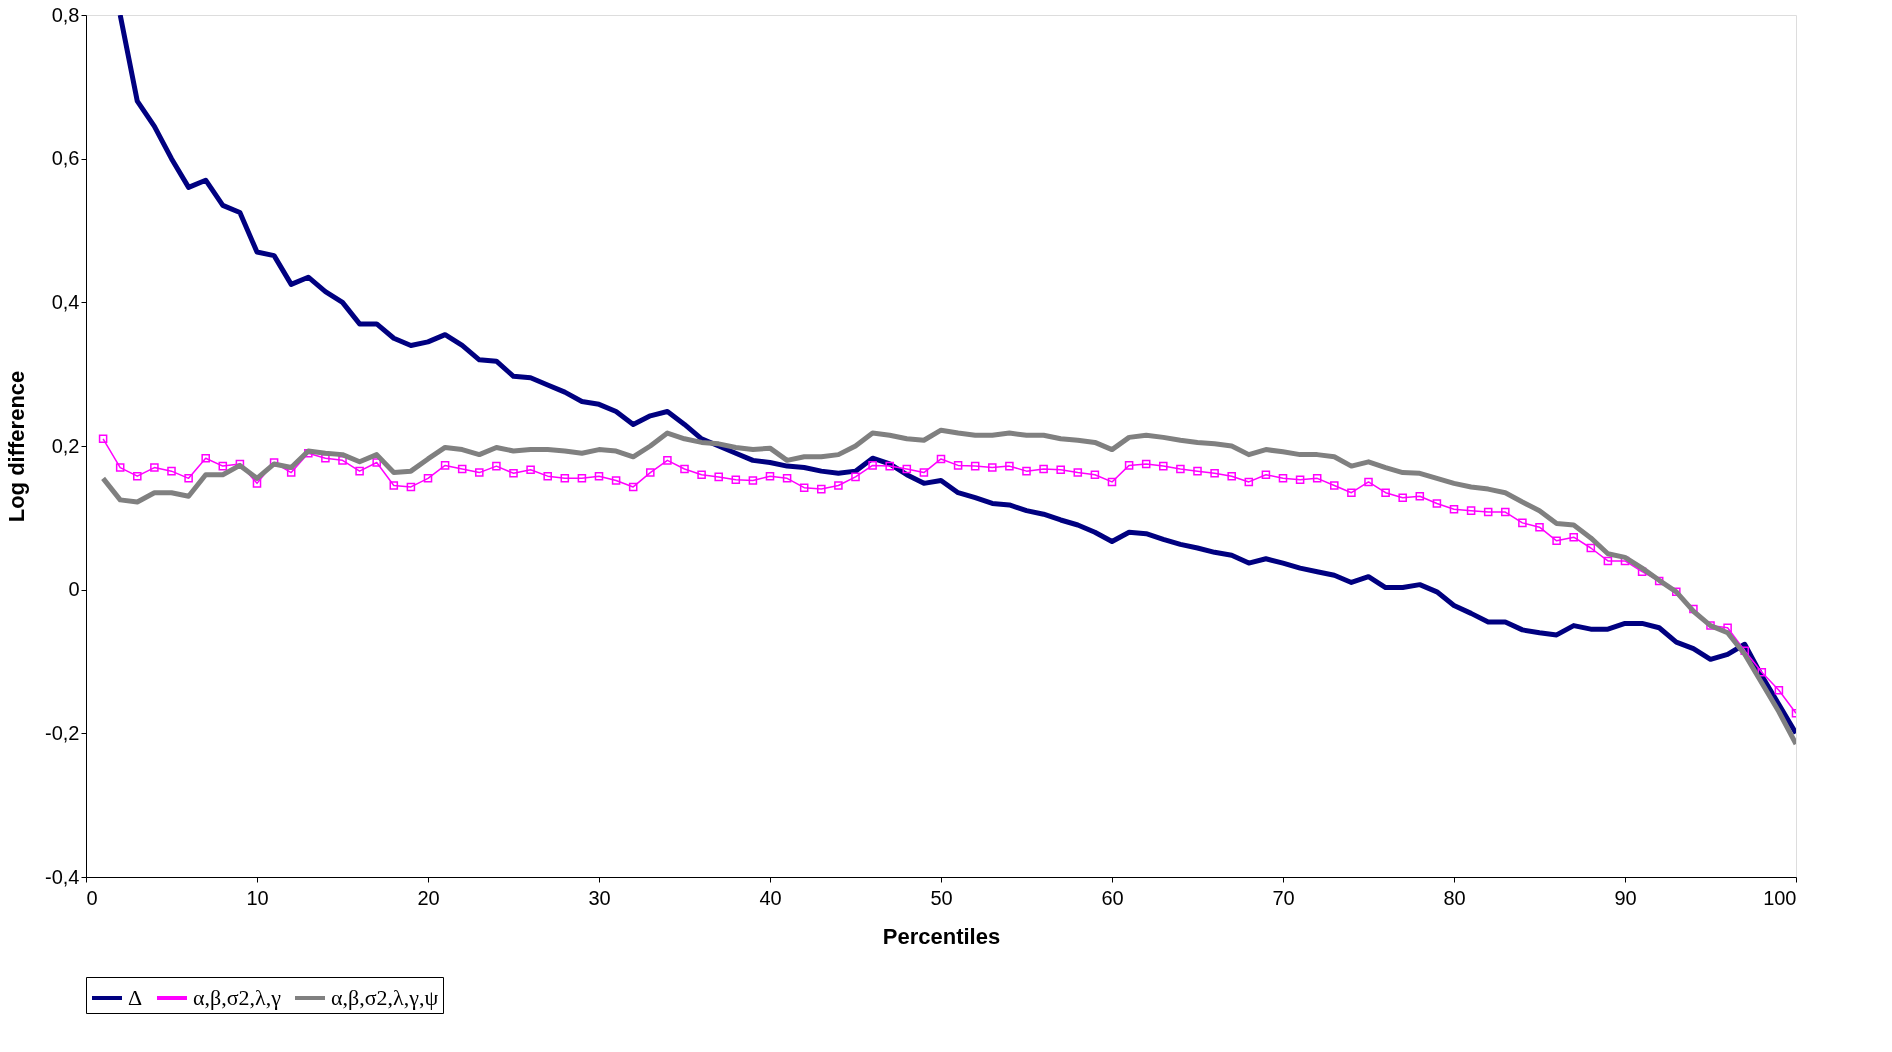 This screenshot has width=1892, height=1052. I want to click on y-tick-label: 0, so click(74, 589).